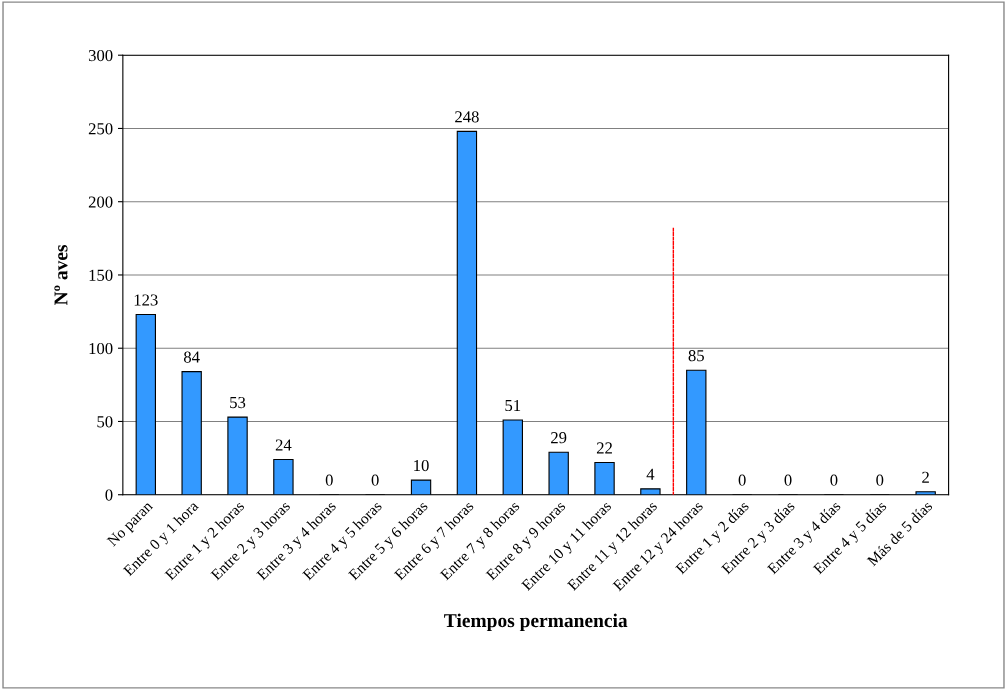  What do you see at coordinates (513, 405) in the screenshot?
I see `data-label: 51` at bounding box center [513, 405].